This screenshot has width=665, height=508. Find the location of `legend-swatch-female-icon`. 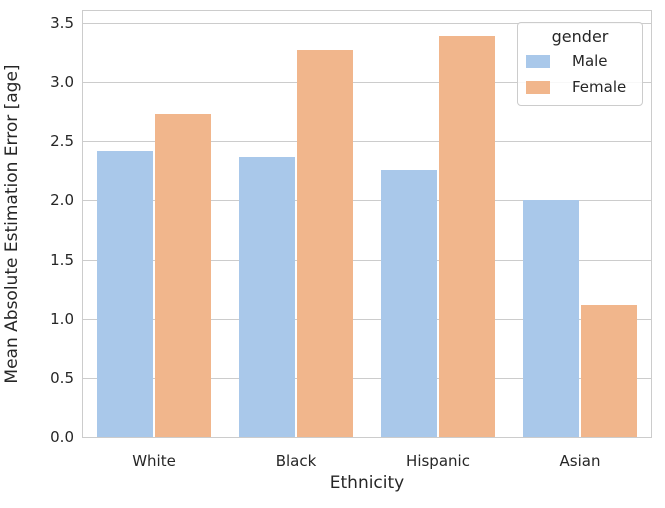

legend-swatch-female-icon is located at coordinates (538, 87).